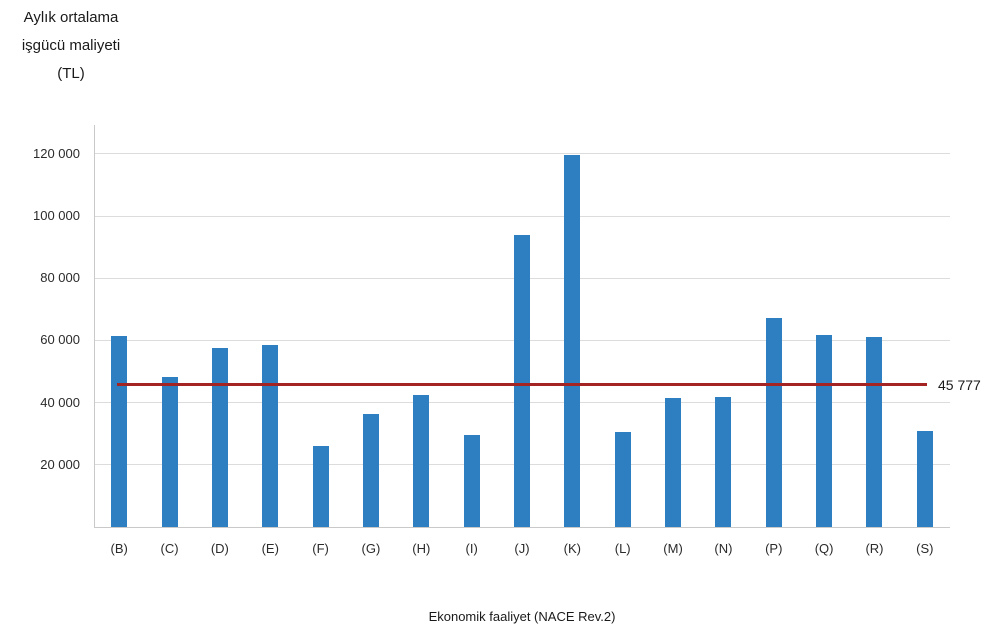 This screenshot has width=989, height=636. I want to click on y-axis-tick-label: 40 000, so click(60, 402).